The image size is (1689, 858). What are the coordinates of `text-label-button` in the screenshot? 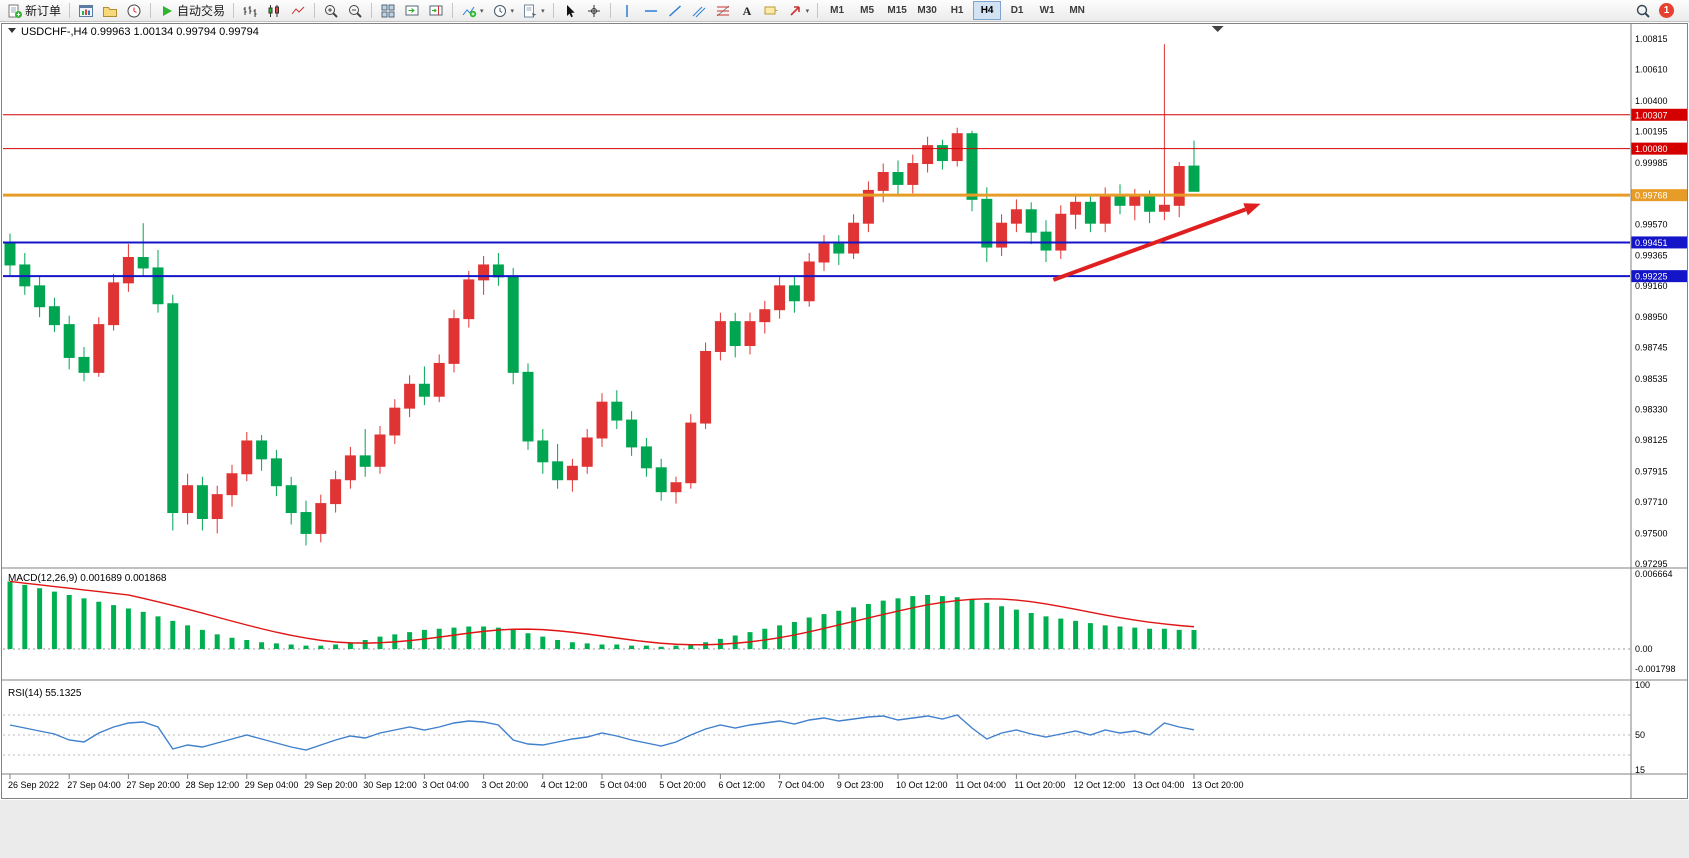 It's located at (771, 10).